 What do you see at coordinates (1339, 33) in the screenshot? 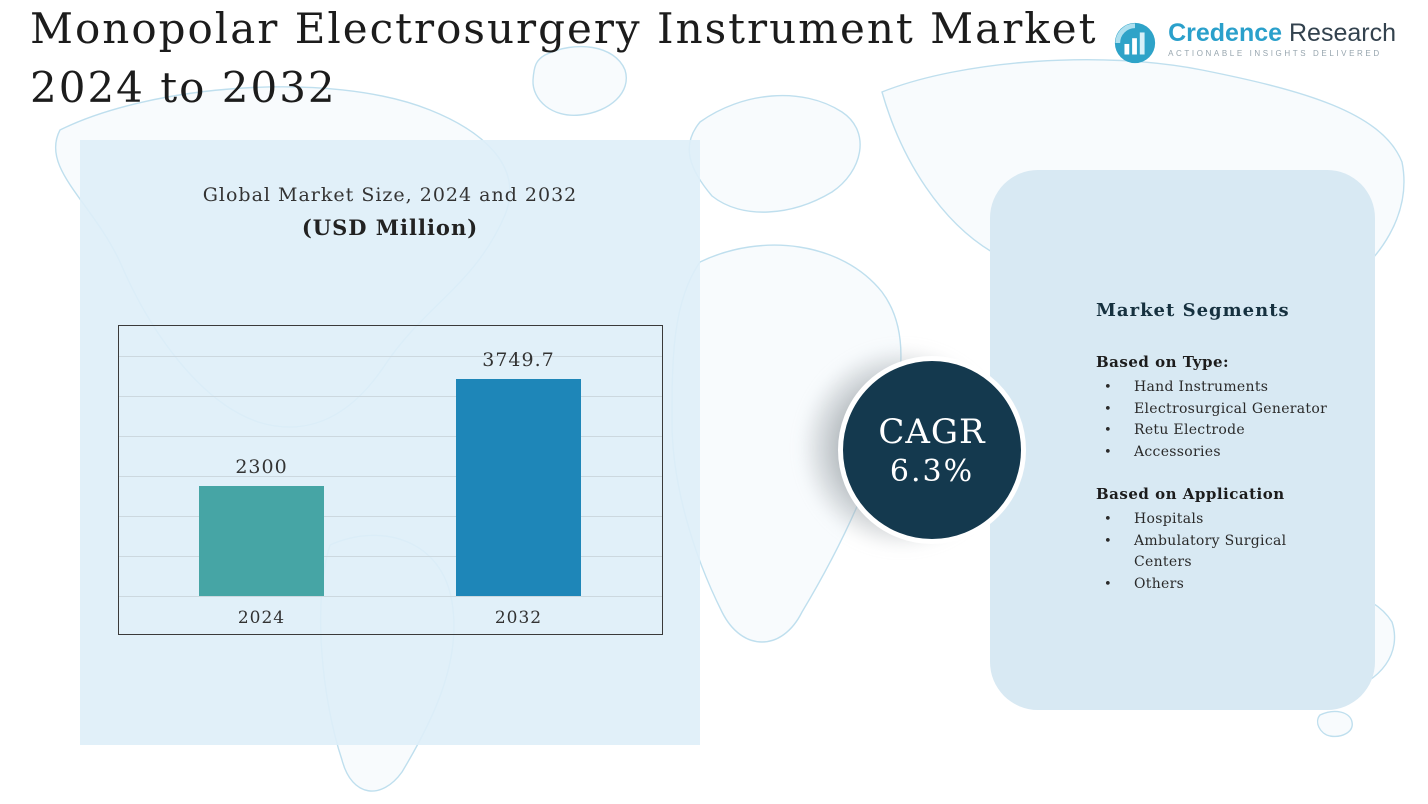
I see `brand-name-secondary: Research` at bounding box center [1339, 33].